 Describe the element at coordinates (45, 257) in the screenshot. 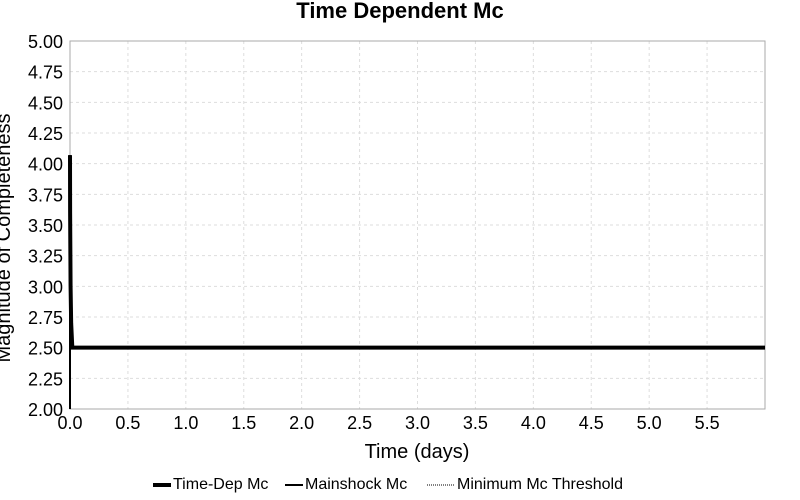

I see `y-tick-label: 3.25` at that location.